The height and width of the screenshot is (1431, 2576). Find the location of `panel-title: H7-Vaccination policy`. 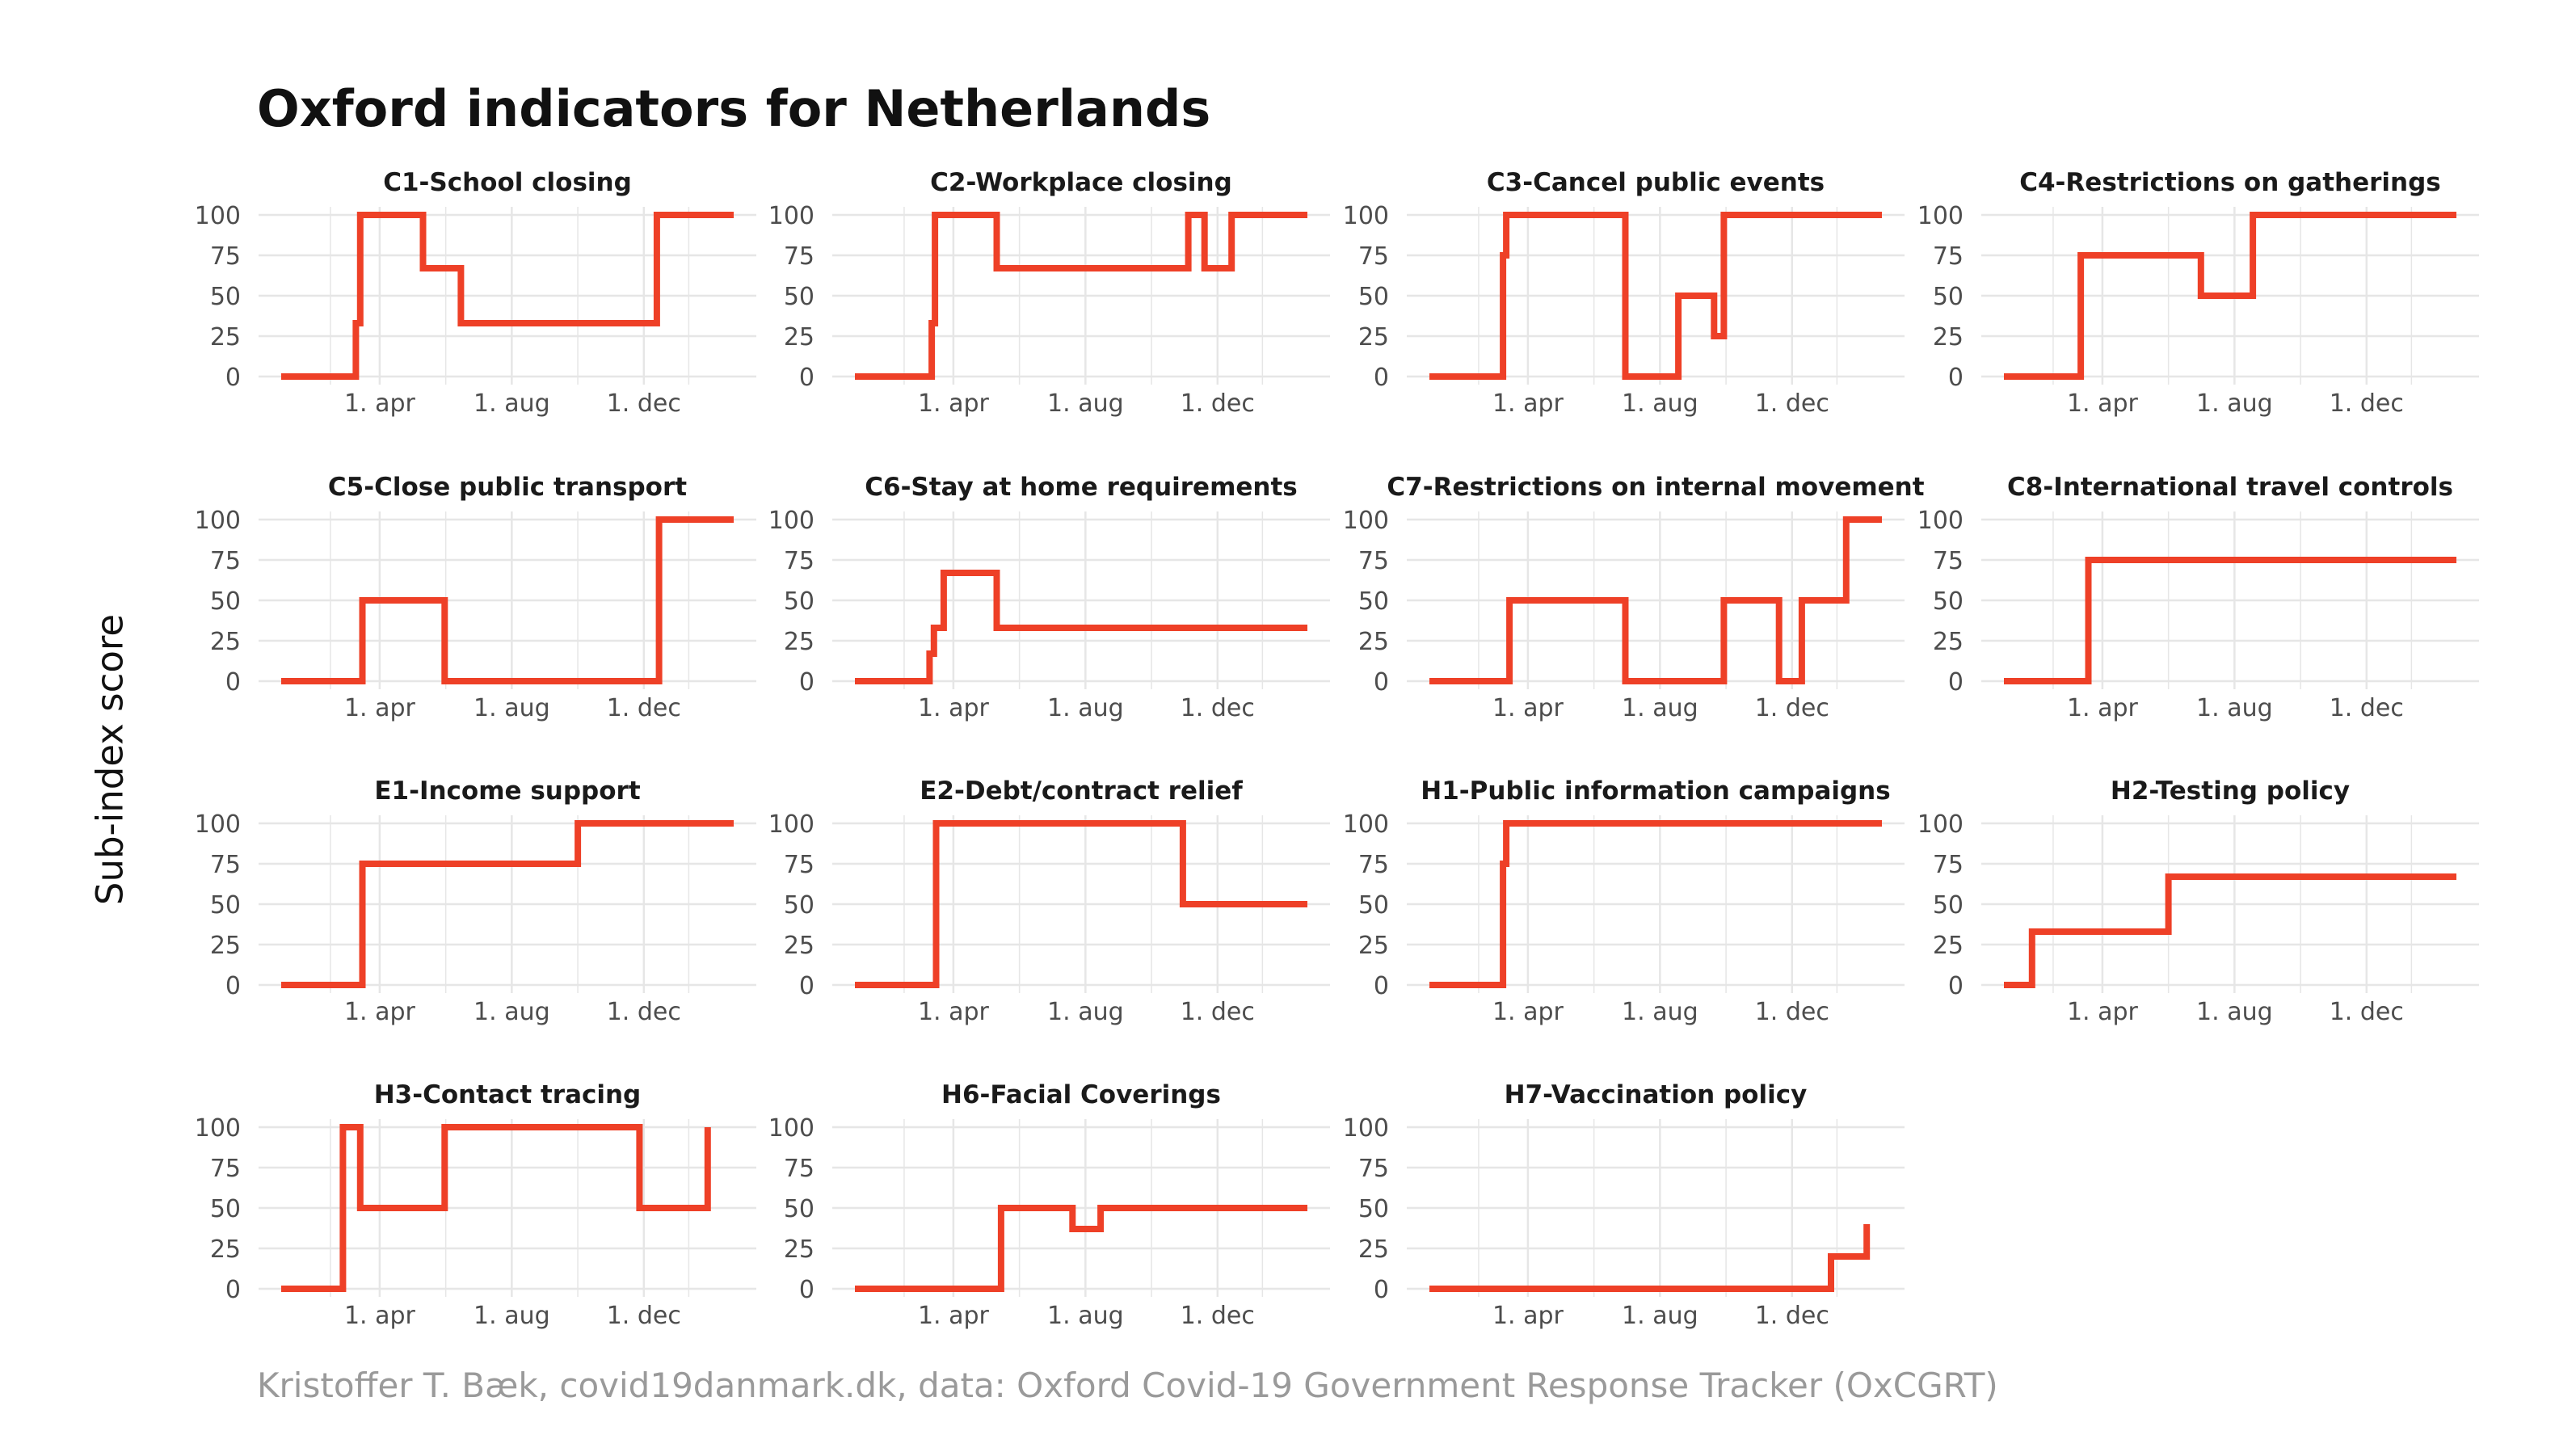

panel-title: H7-Vaccination policy is located at coordinates (1656, 1094).